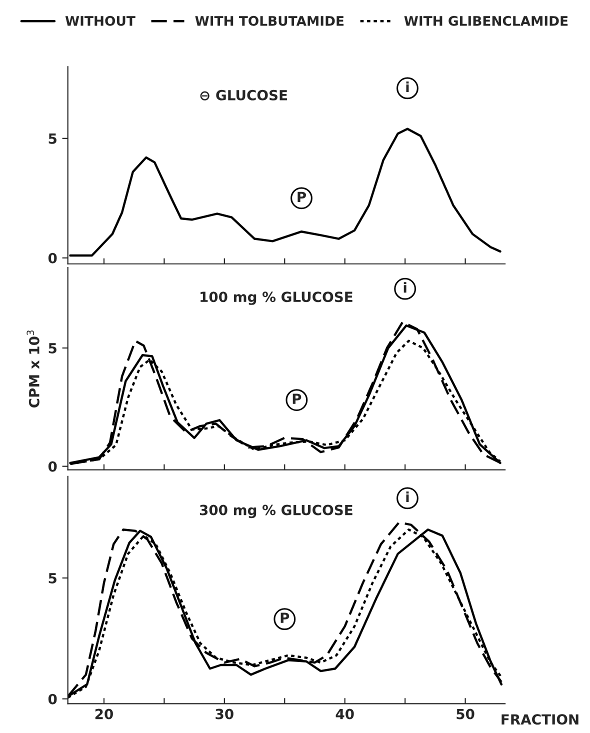 This screenshot has width=590, height=733. What do you see at coordinates (276, 298) in the screenshot?
I see `text: 100 mg % GLUCOSE` at bounding box center [276, 298].